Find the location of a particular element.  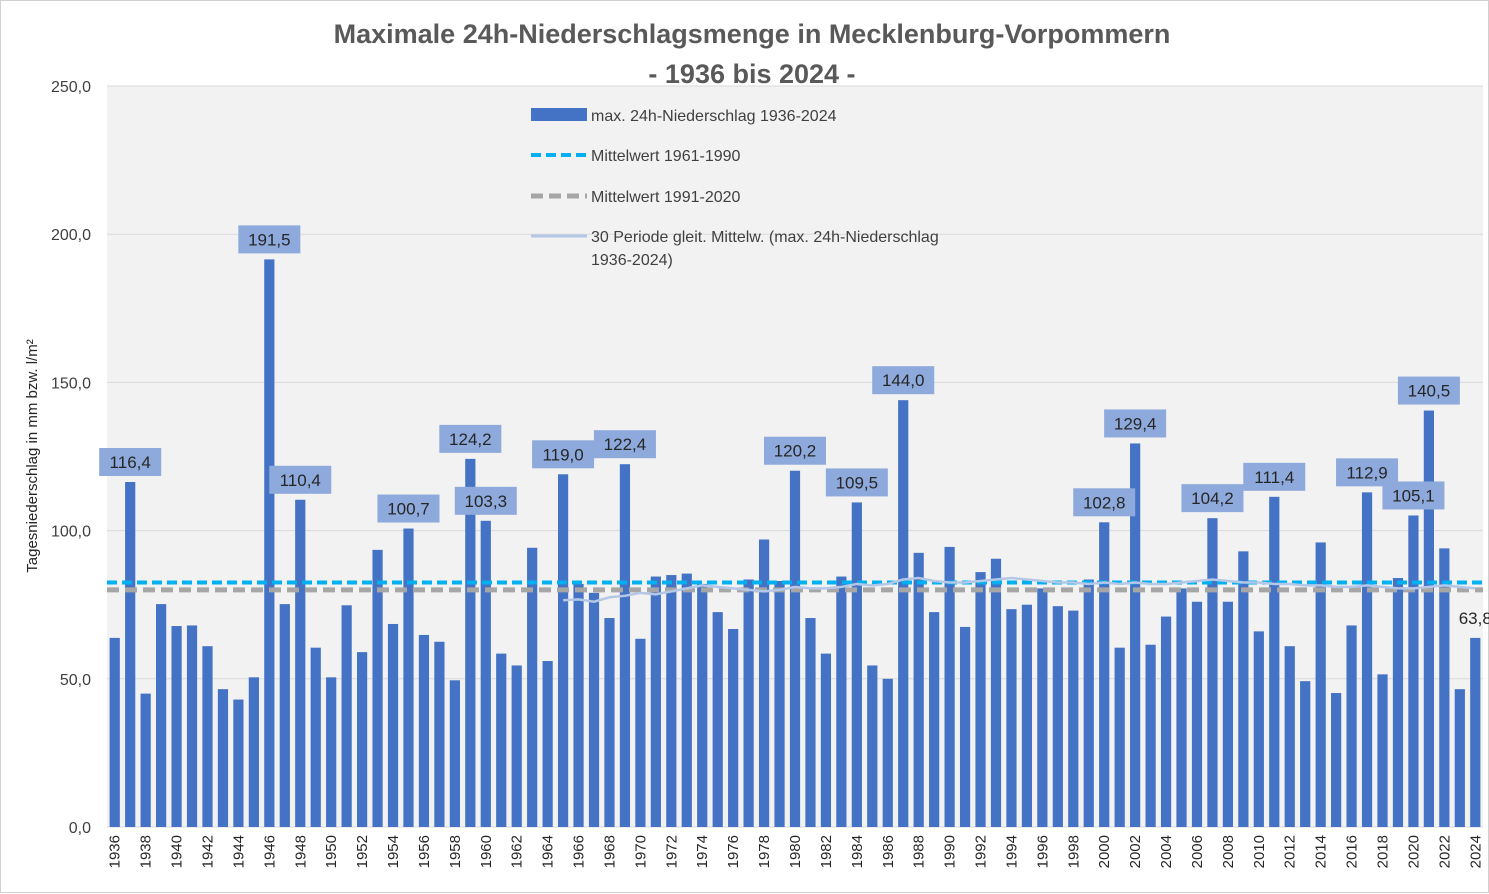

bar-2009 is located at coordinates (1243, 689).